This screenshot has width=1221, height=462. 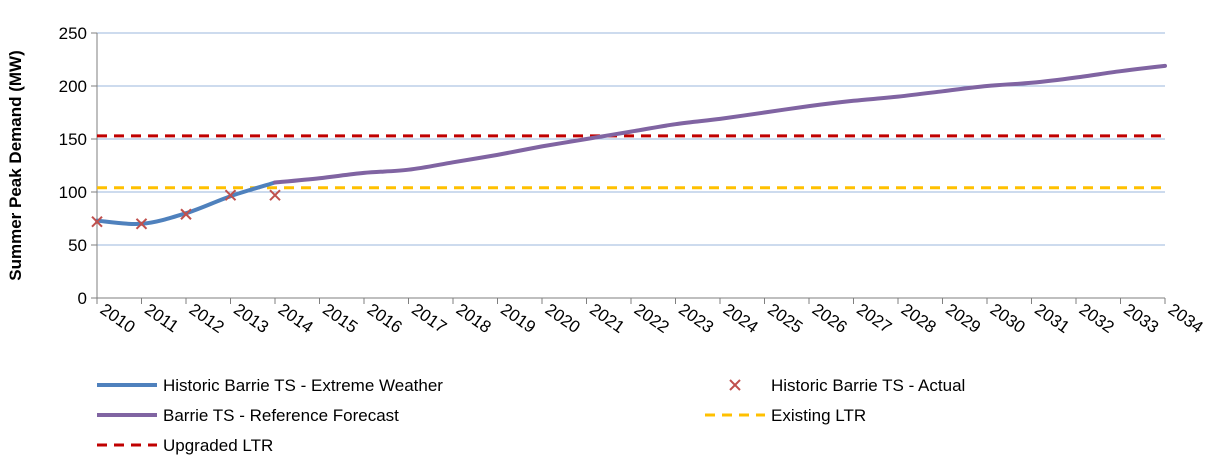 What do you see at coordinates (741, 318) in the screenshot?
I see `x-tick-label: 2024` at bounding box center [741, 318].